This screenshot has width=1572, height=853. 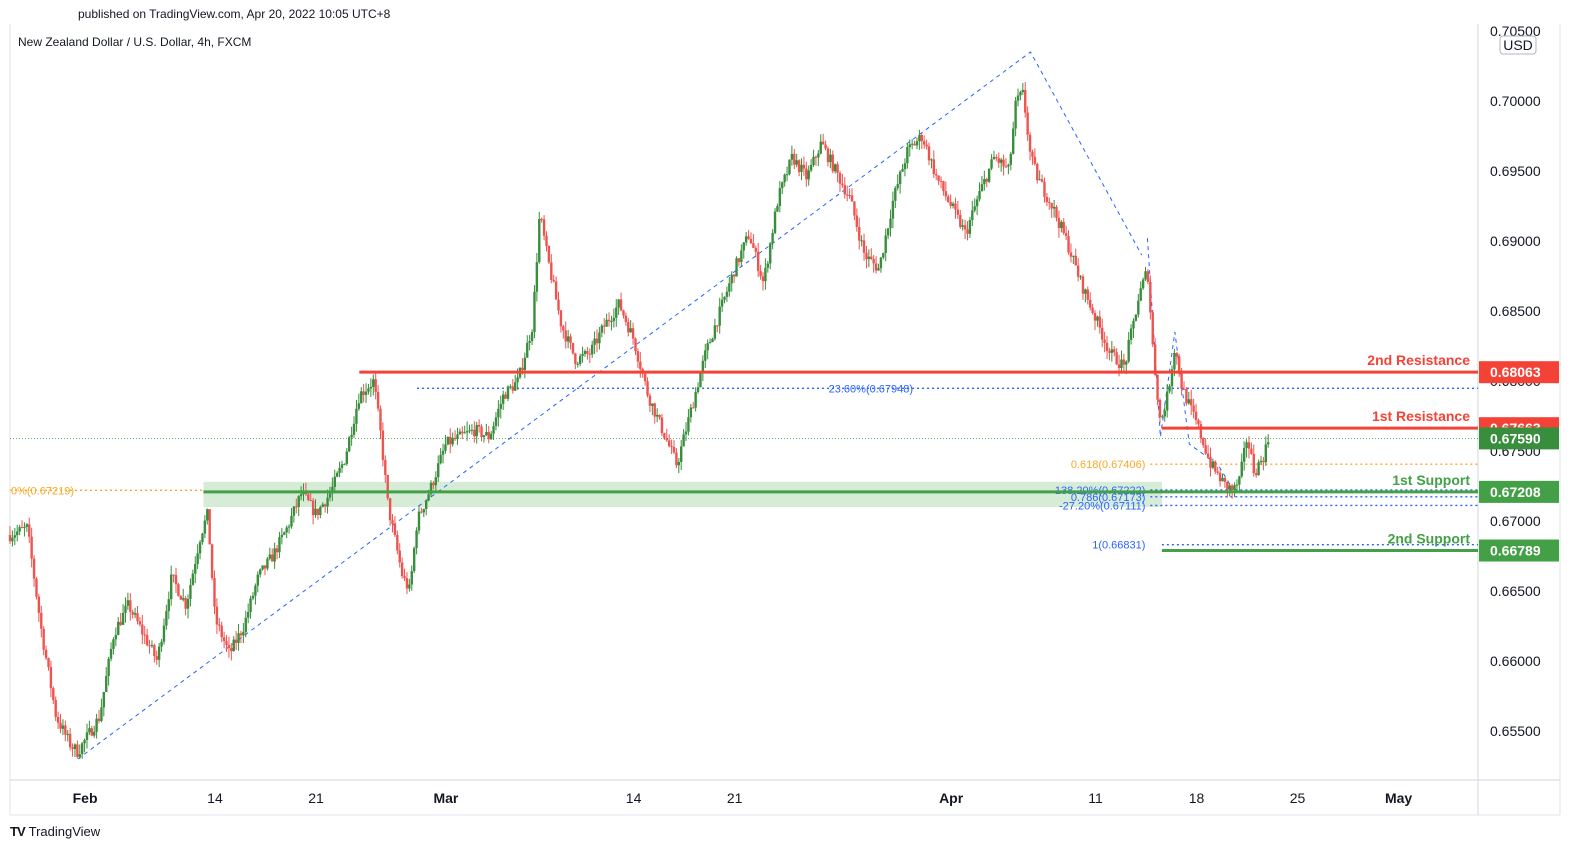 I want to click on price-tag-box, so click(x=1519, y=438).